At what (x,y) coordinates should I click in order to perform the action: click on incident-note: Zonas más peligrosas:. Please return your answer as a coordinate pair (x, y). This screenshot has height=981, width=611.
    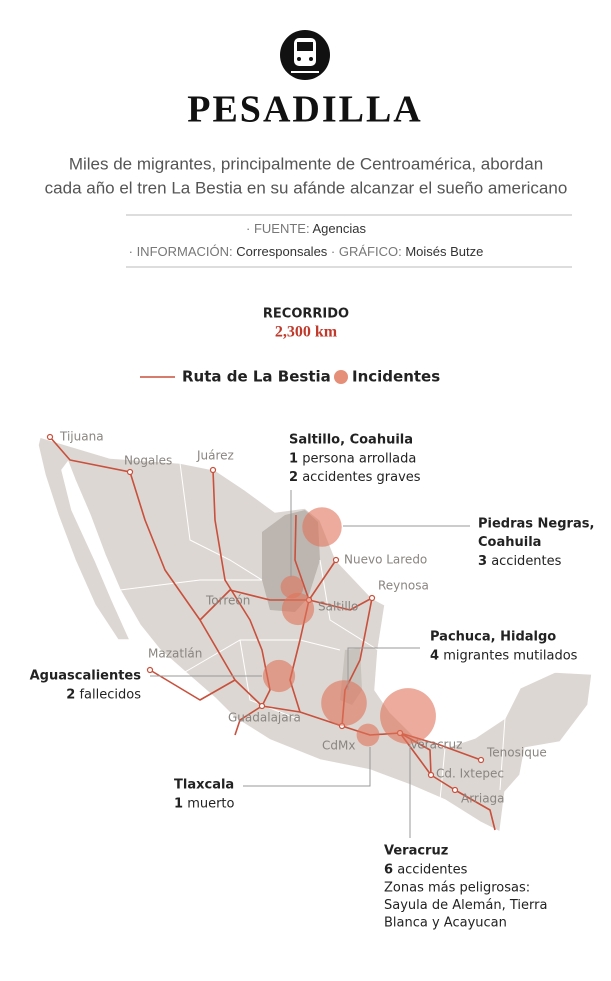
    Looking at the image, I should click on (457, 888).